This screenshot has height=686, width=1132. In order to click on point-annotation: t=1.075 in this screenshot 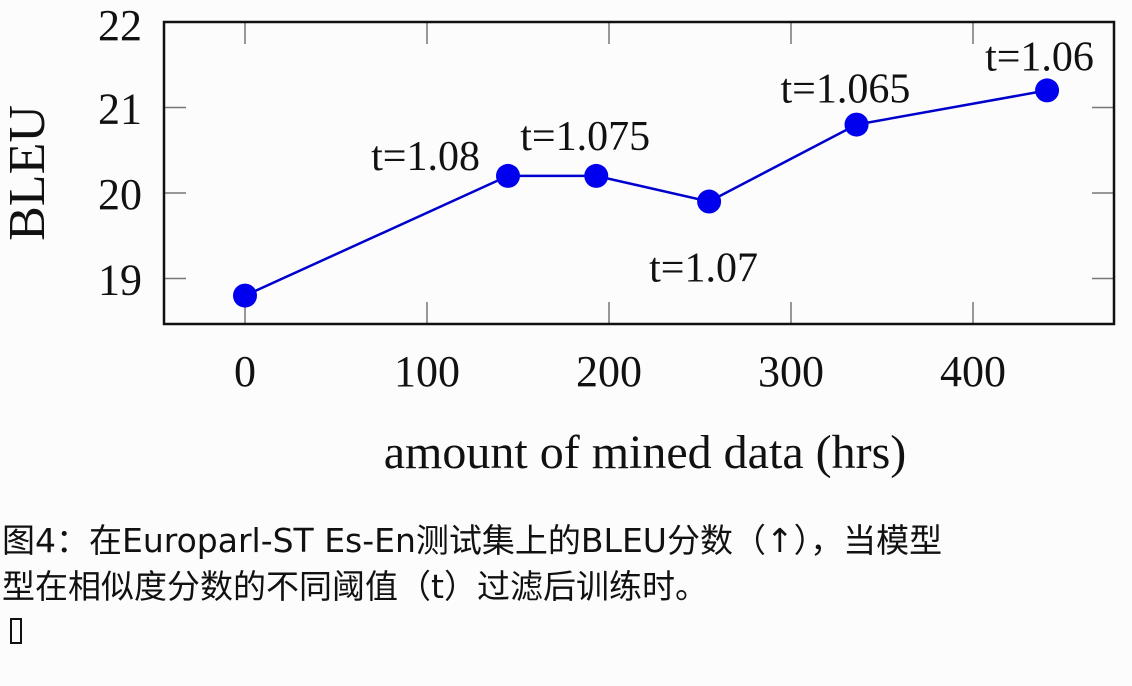, I will do `click(585, 137)`.